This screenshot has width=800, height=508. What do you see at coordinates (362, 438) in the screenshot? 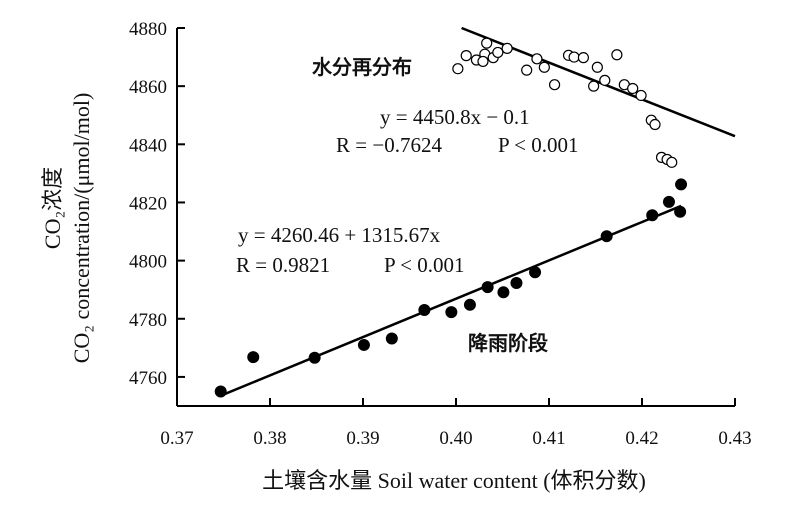
I see `x-tick-label: 0.39` at bounding box center [362, 438].